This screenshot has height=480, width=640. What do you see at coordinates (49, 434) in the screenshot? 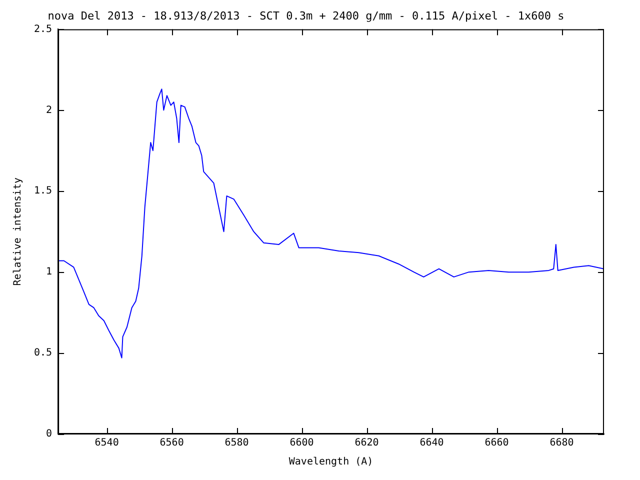
I see `y-tick-label: 0` at bounding box center [49, 434].